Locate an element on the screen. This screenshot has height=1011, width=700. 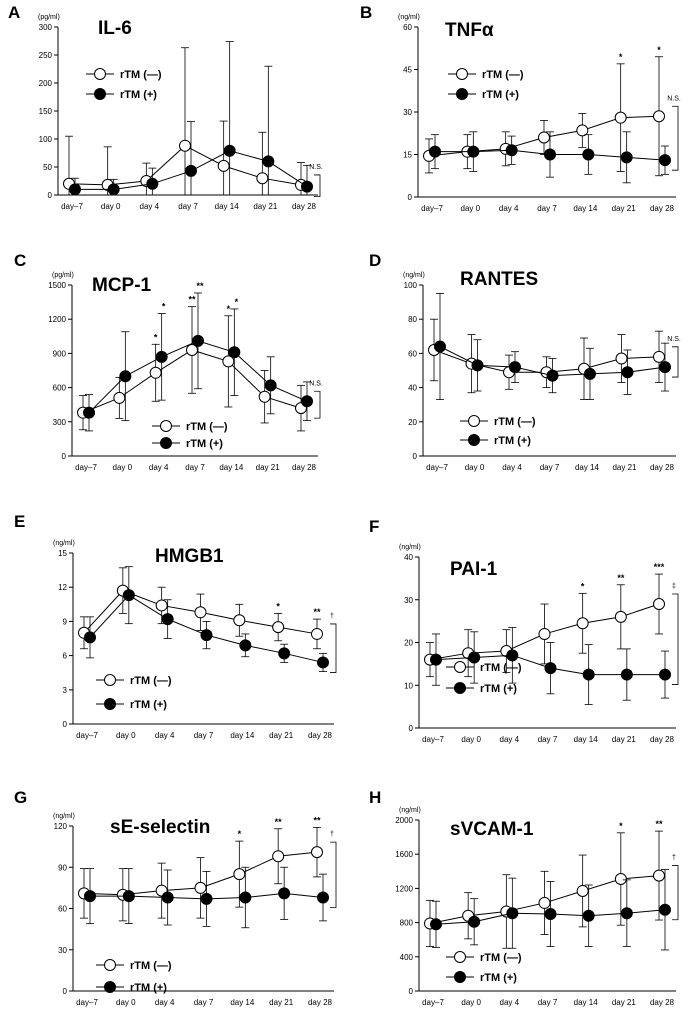
comparison-label: † is located at coordinates (332, 616).